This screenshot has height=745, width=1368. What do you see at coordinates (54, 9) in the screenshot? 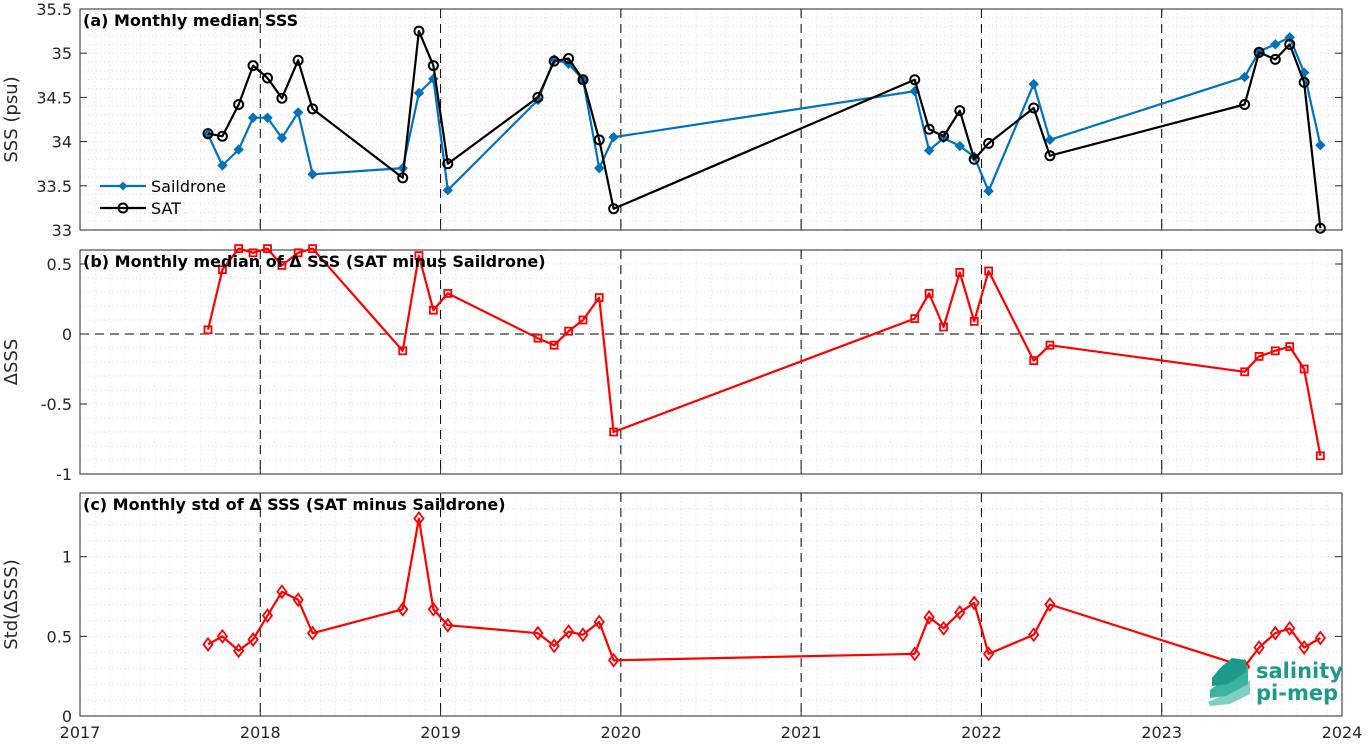
I see `y-tick-label: 35.5` at bounding box center [54, 9].